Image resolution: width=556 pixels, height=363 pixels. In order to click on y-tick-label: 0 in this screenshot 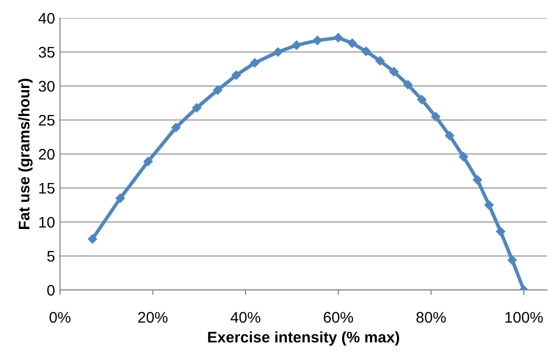, I will do `click(51, 290)`.